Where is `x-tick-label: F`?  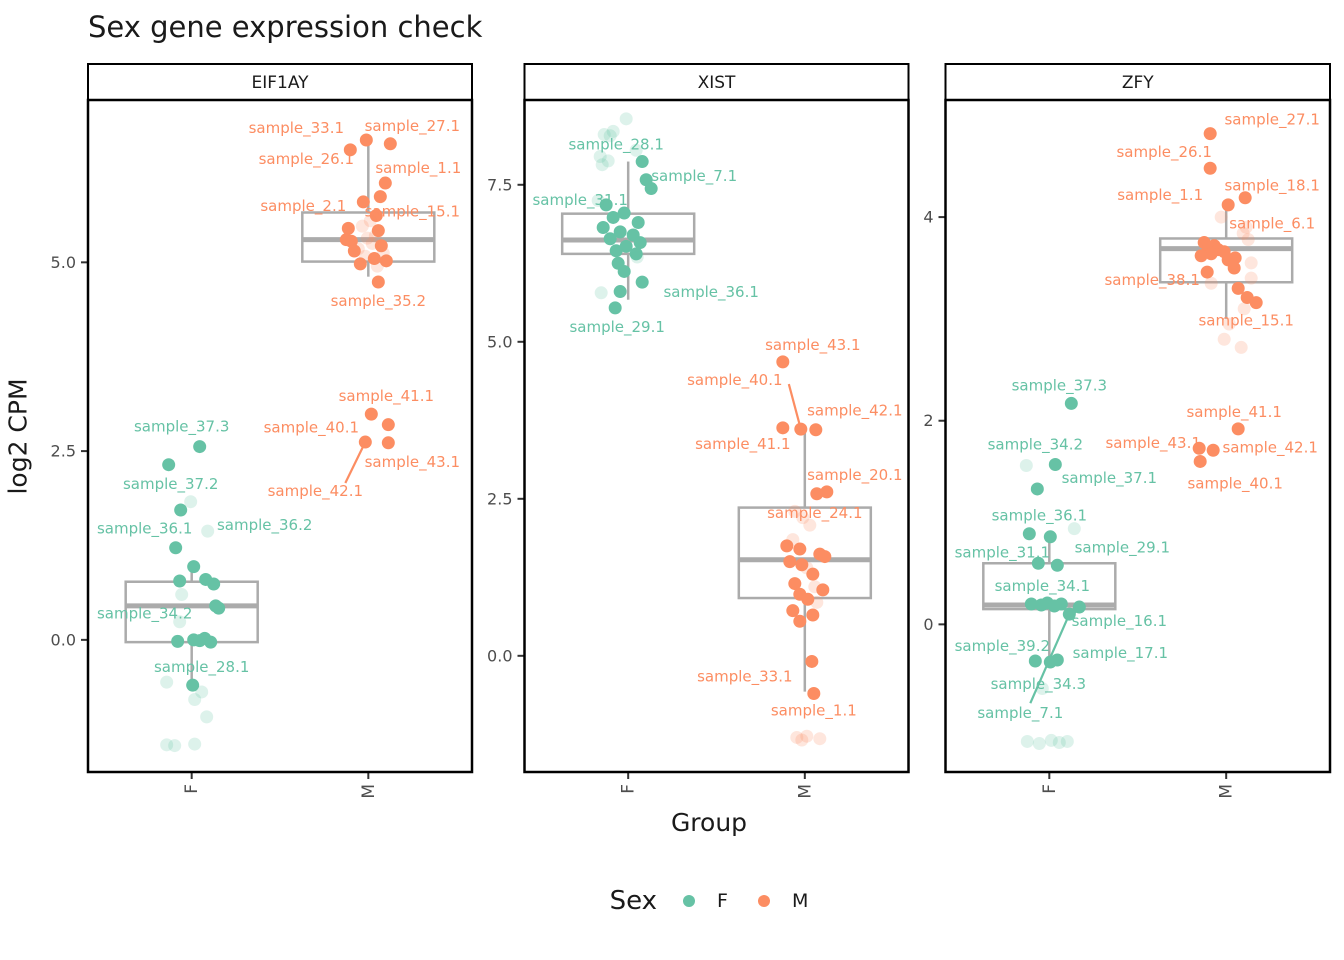
x-tick-label: F is located at coordinates (629, 789).